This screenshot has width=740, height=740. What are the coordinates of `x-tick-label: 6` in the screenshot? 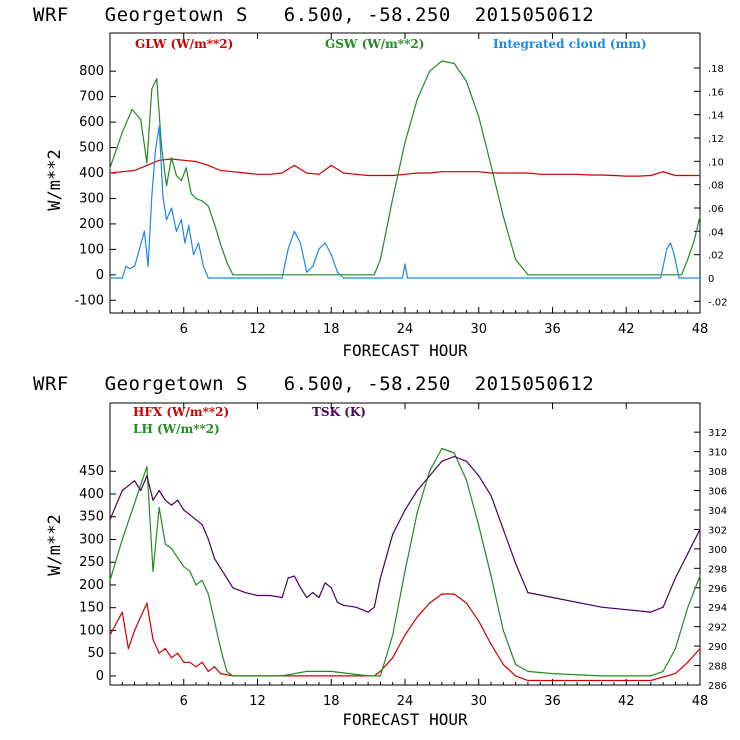 It's located at (184, 701).